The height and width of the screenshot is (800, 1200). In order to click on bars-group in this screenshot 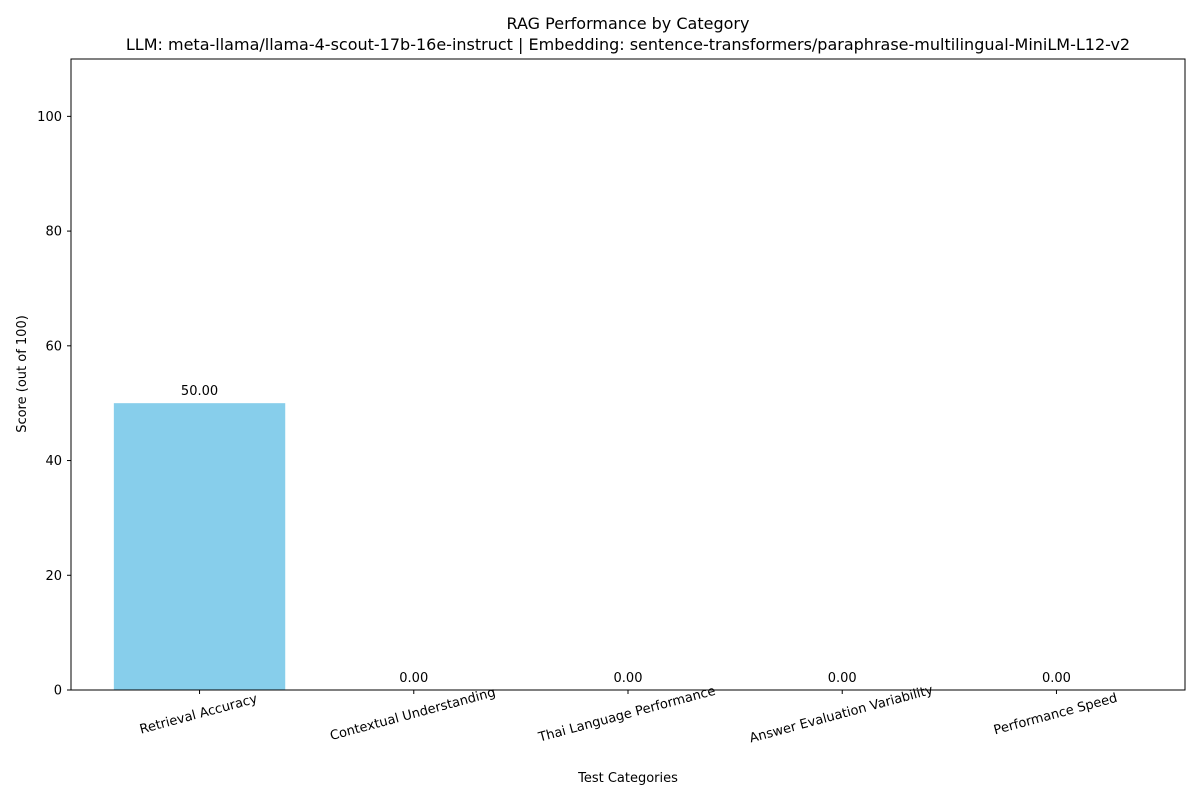, I will do `click(199, 546)`.